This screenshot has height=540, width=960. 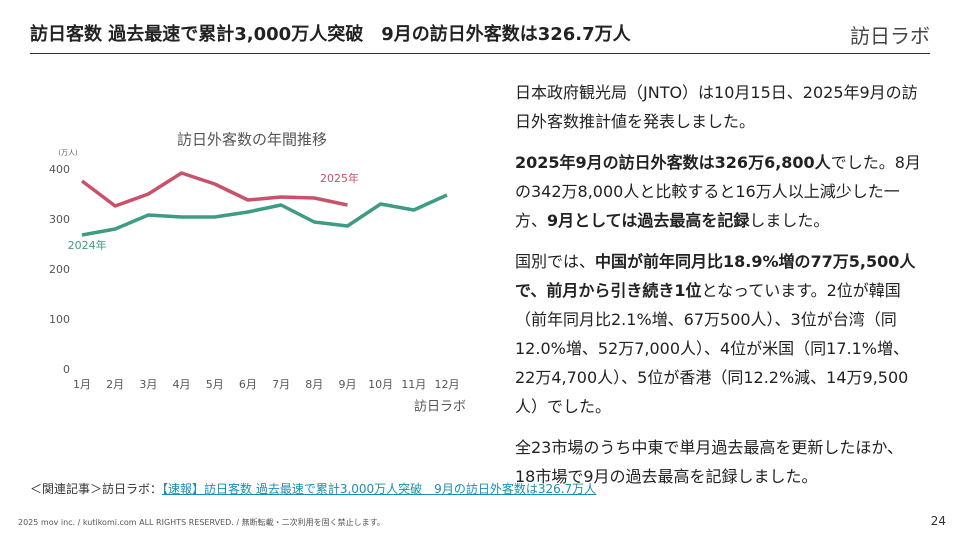 I want to click on text: 国別では、, so click(x=555, y=261).